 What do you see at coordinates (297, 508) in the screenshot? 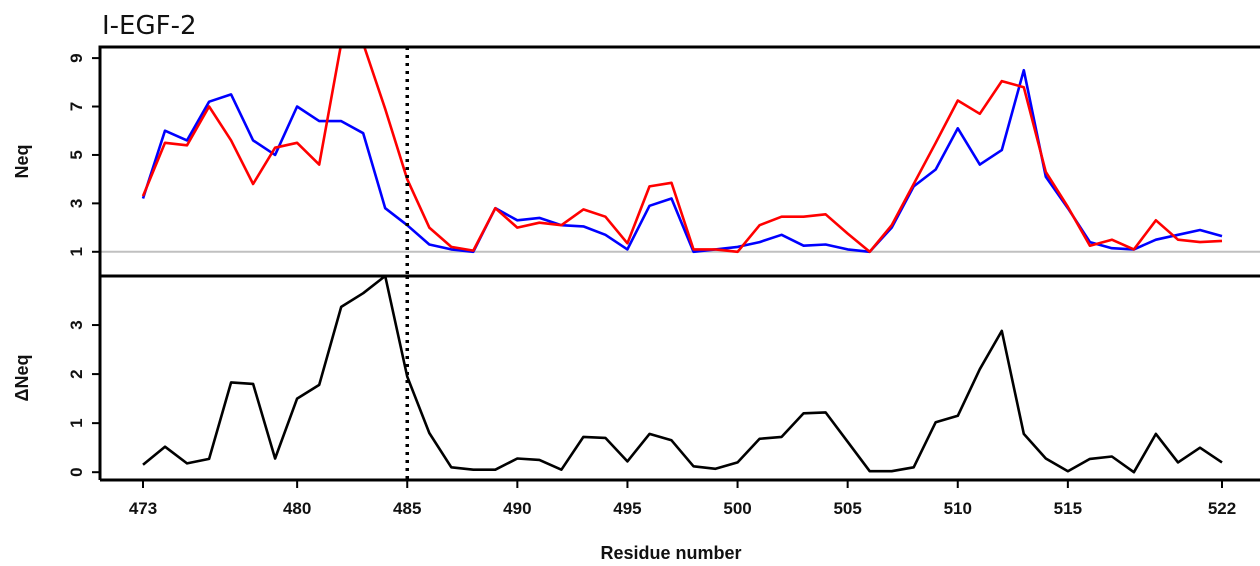
I see `x-tick-label: 480` at bounding box center [297, 508].